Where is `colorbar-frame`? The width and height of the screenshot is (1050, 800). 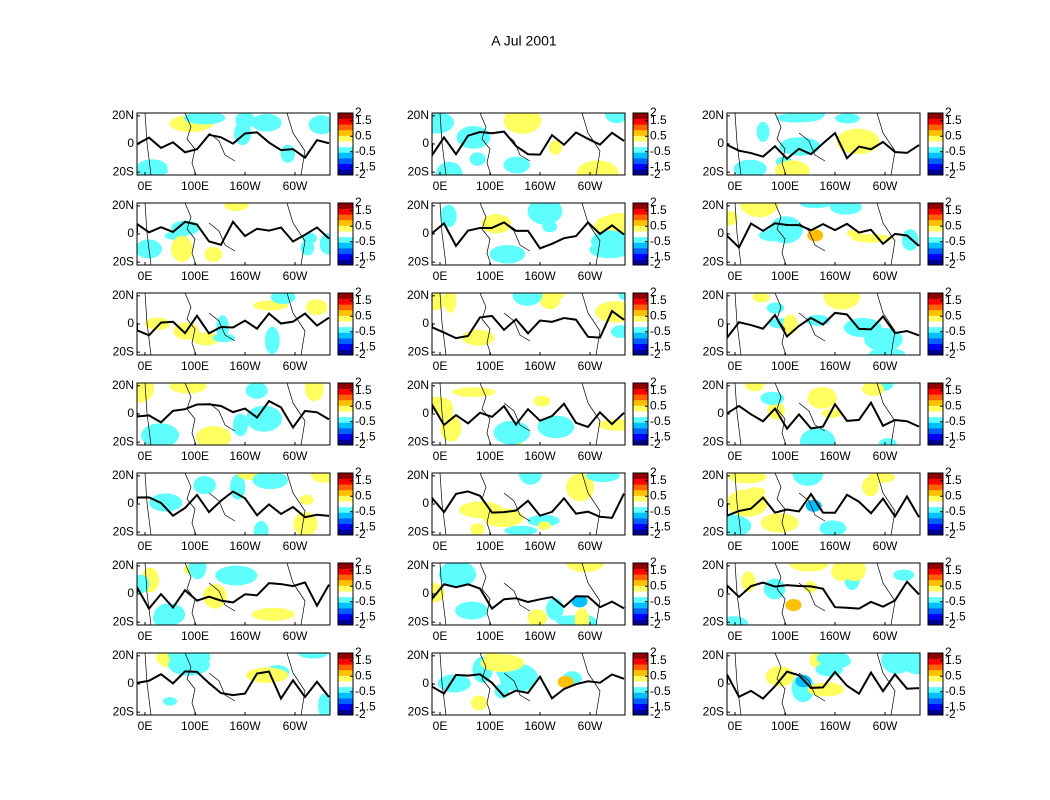
colorbar-frame is located at coordinates (640, 594).